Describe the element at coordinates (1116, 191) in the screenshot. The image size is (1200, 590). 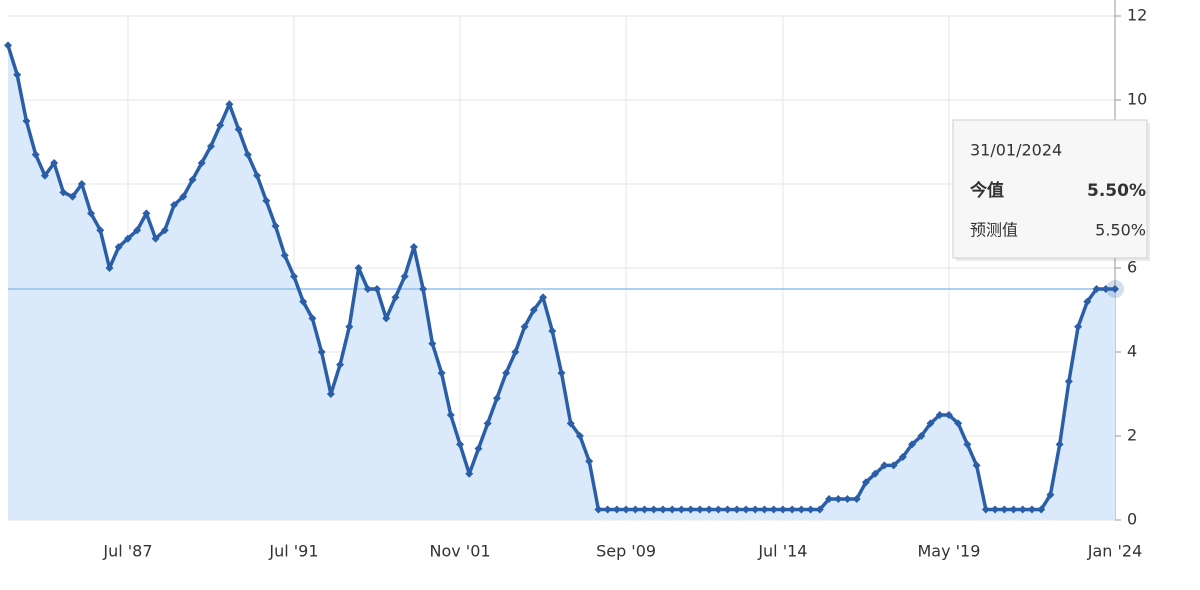
I see `tooltip-value: 5.50%` at that location.